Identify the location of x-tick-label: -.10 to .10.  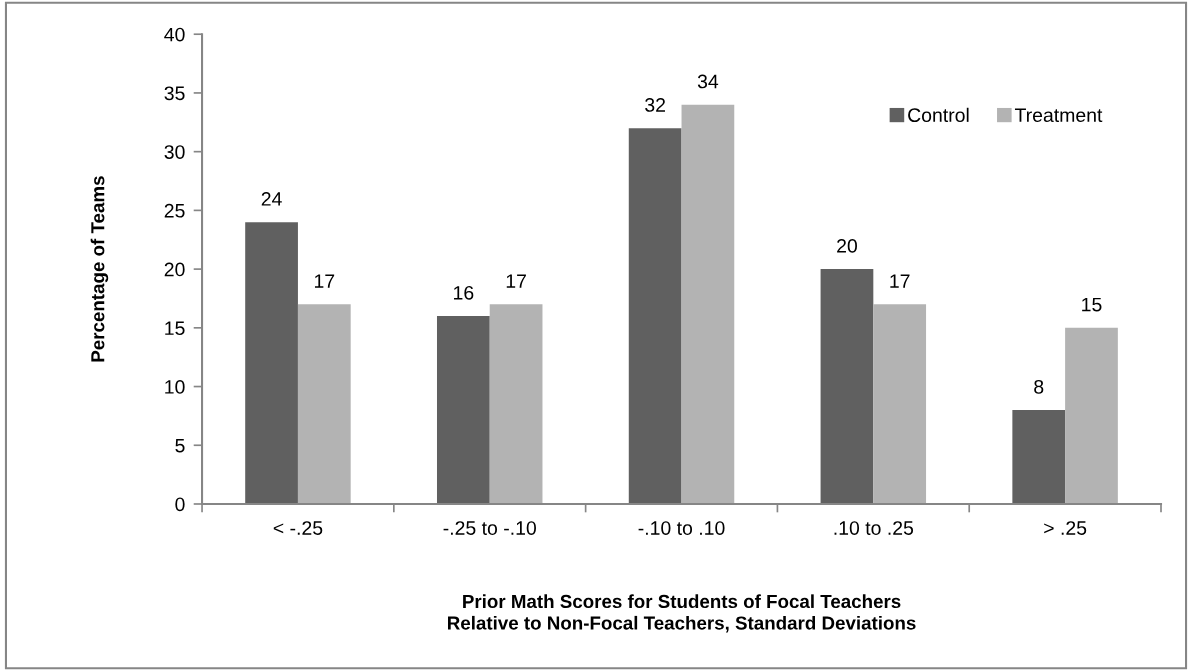
(681, 528).